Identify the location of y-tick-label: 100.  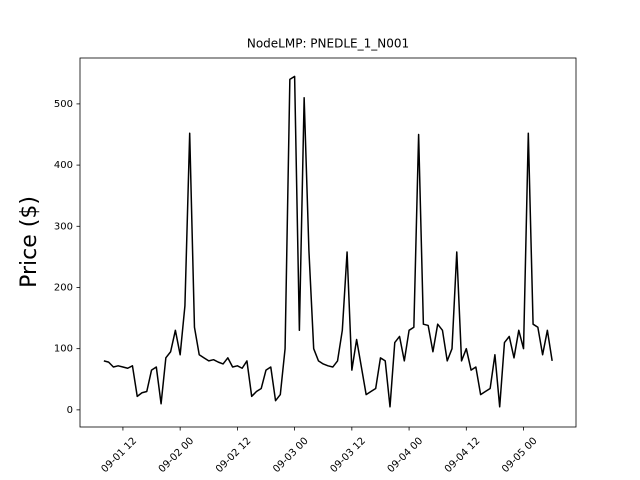
(63, 349).